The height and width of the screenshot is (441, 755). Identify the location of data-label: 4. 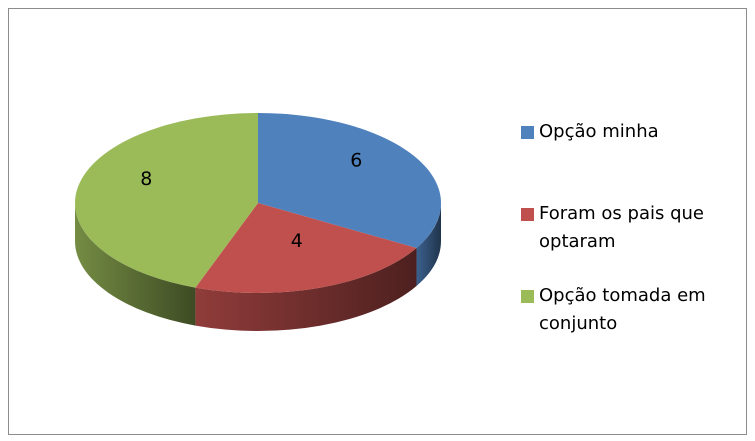
(297, 241).